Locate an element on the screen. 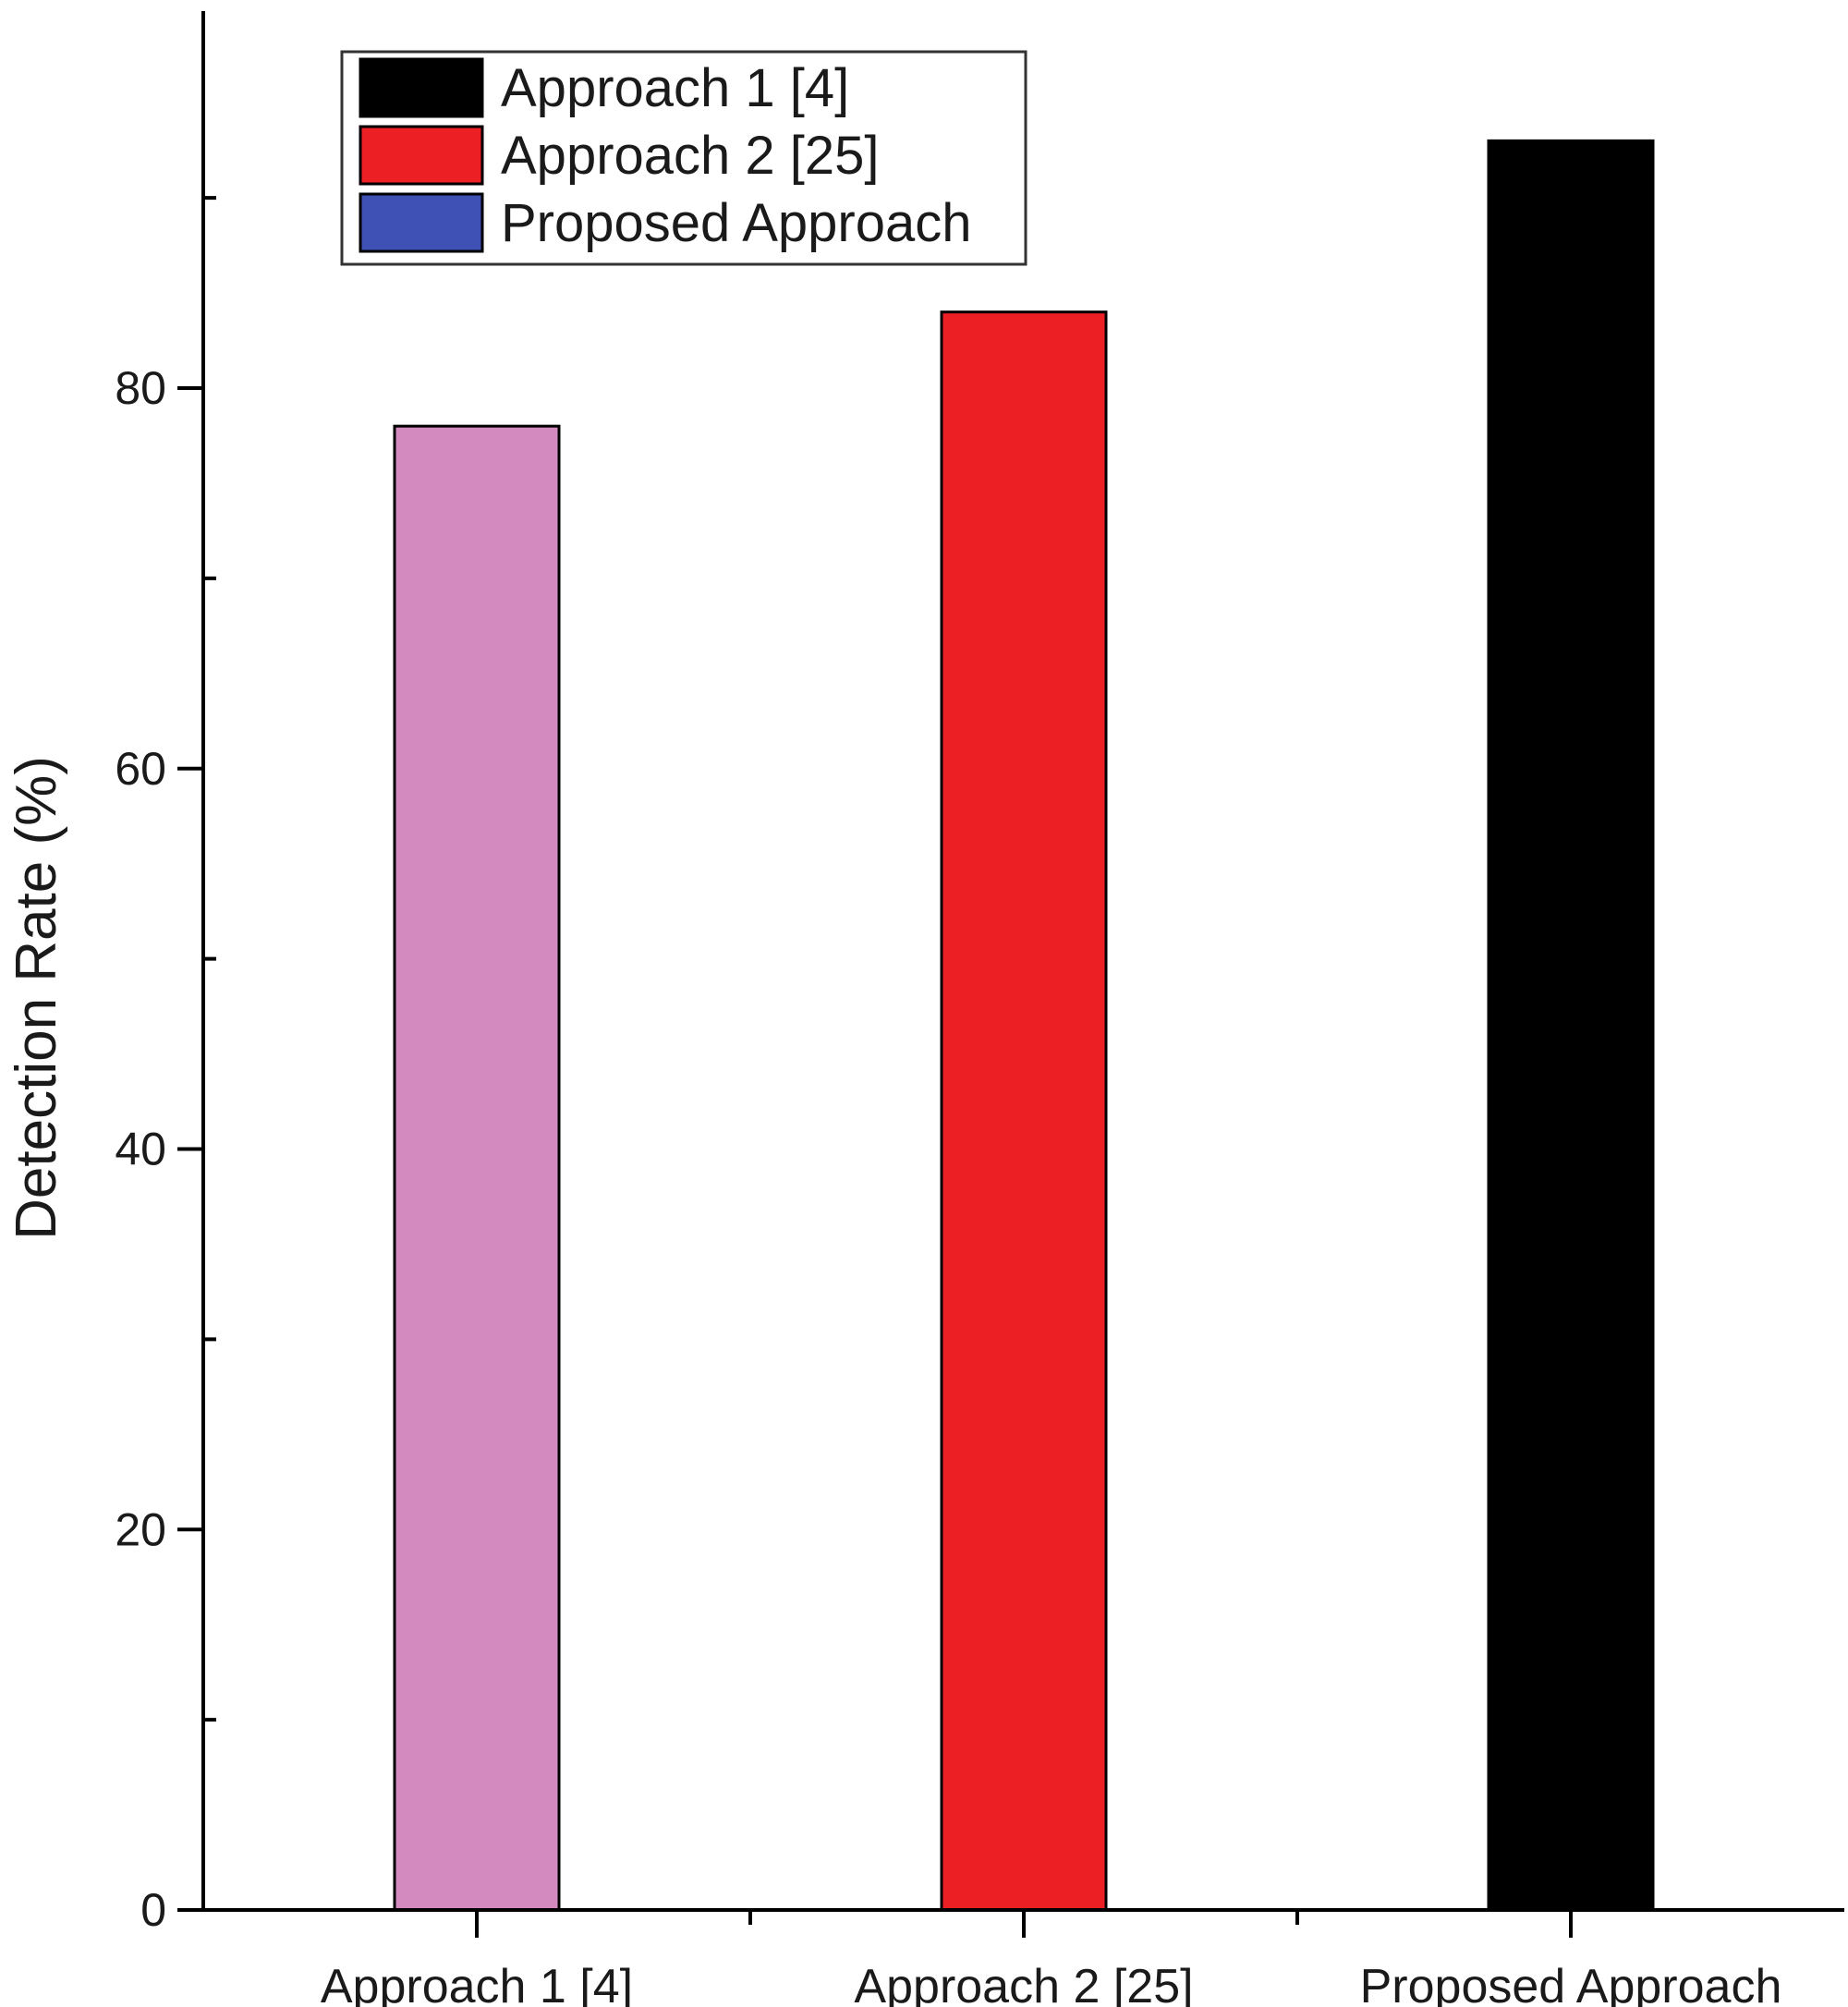 The width and height of the screenshot is (1848, 2007). y-tick-label: 20 is located at coordinates (140, 1529).